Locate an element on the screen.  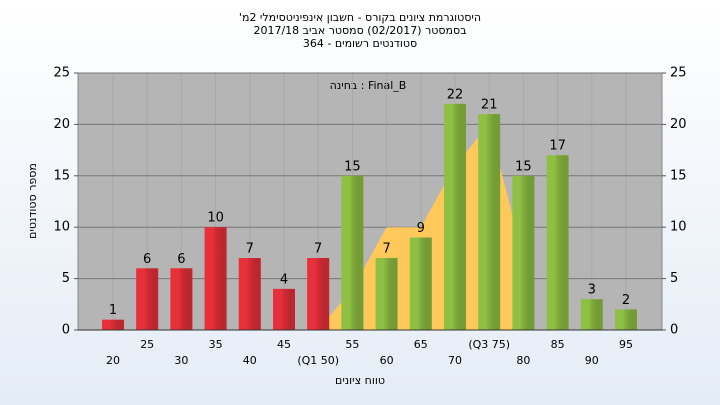
value-label: 10 is located at coordinates (215, 218).